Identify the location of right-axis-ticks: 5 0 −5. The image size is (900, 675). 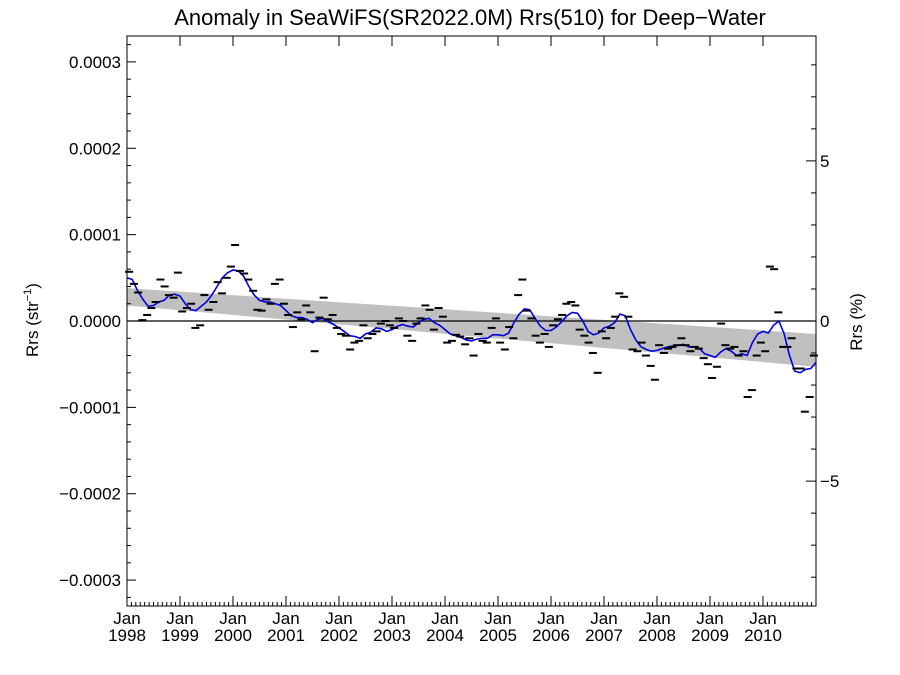
(822, 321).